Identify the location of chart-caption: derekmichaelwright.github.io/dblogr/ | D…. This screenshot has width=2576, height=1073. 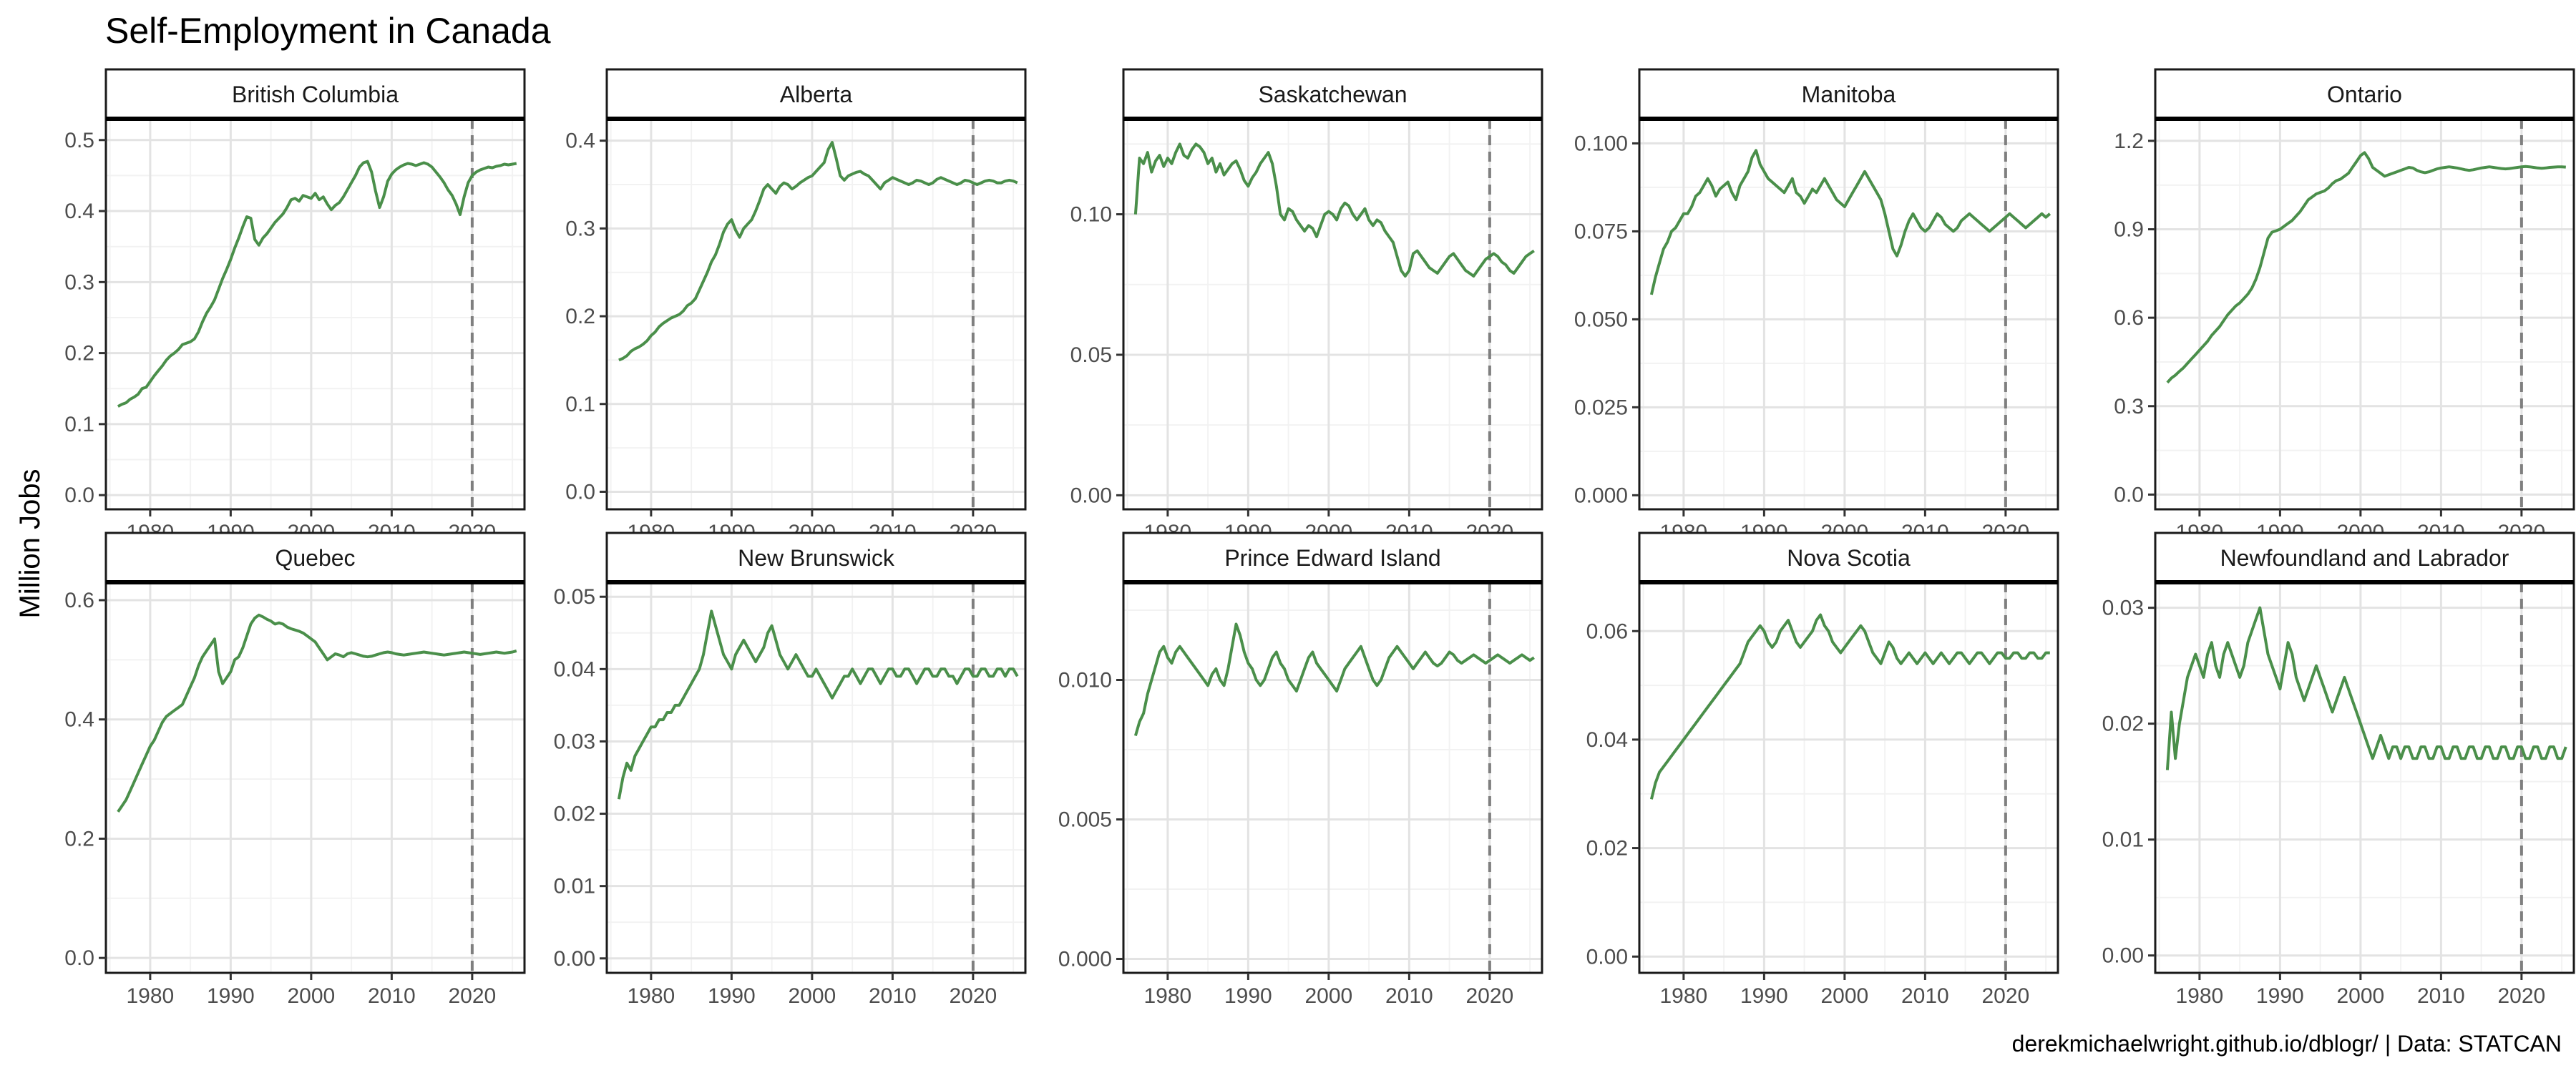
(2287, 1044).